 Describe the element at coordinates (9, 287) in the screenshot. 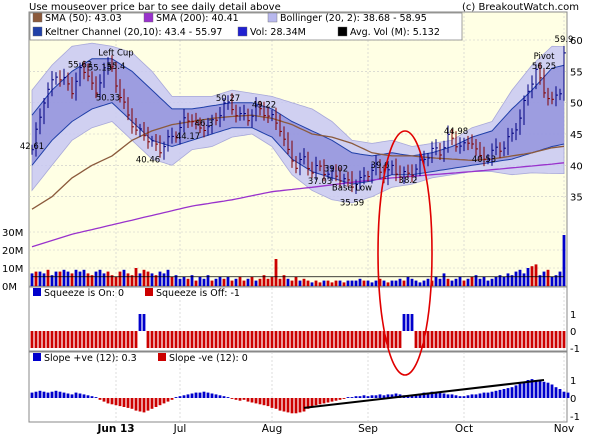

I see `volume-tick-label: 0M` at that location.